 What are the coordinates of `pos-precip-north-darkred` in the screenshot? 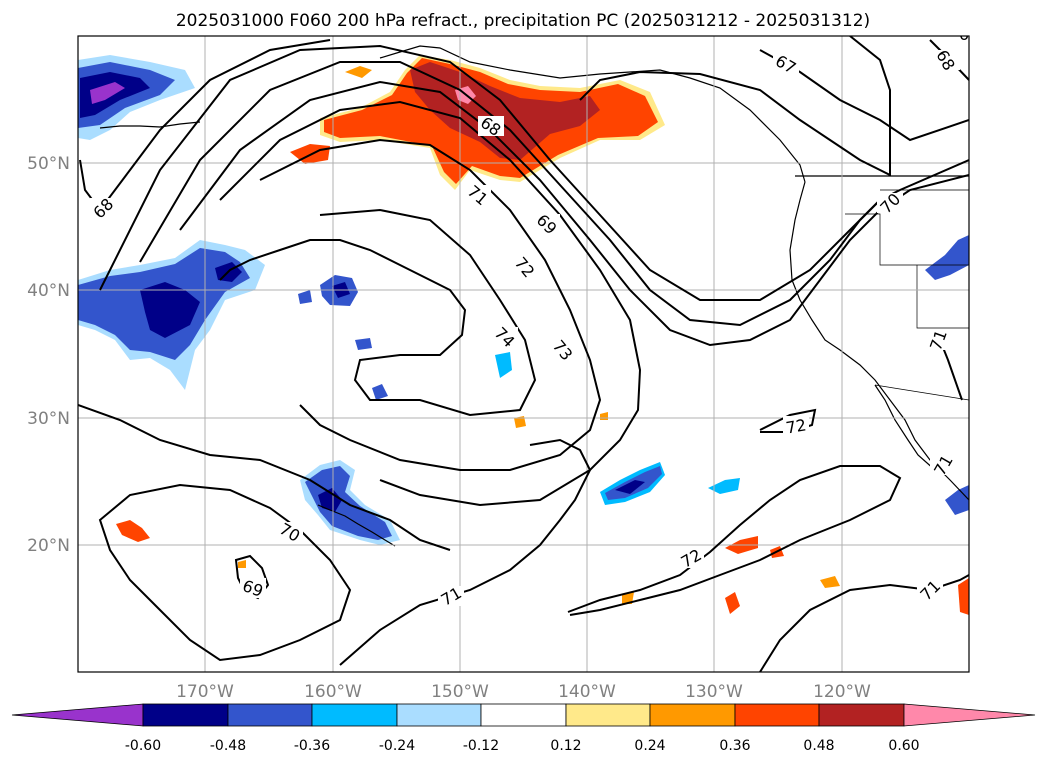 It's located at (505, 111).